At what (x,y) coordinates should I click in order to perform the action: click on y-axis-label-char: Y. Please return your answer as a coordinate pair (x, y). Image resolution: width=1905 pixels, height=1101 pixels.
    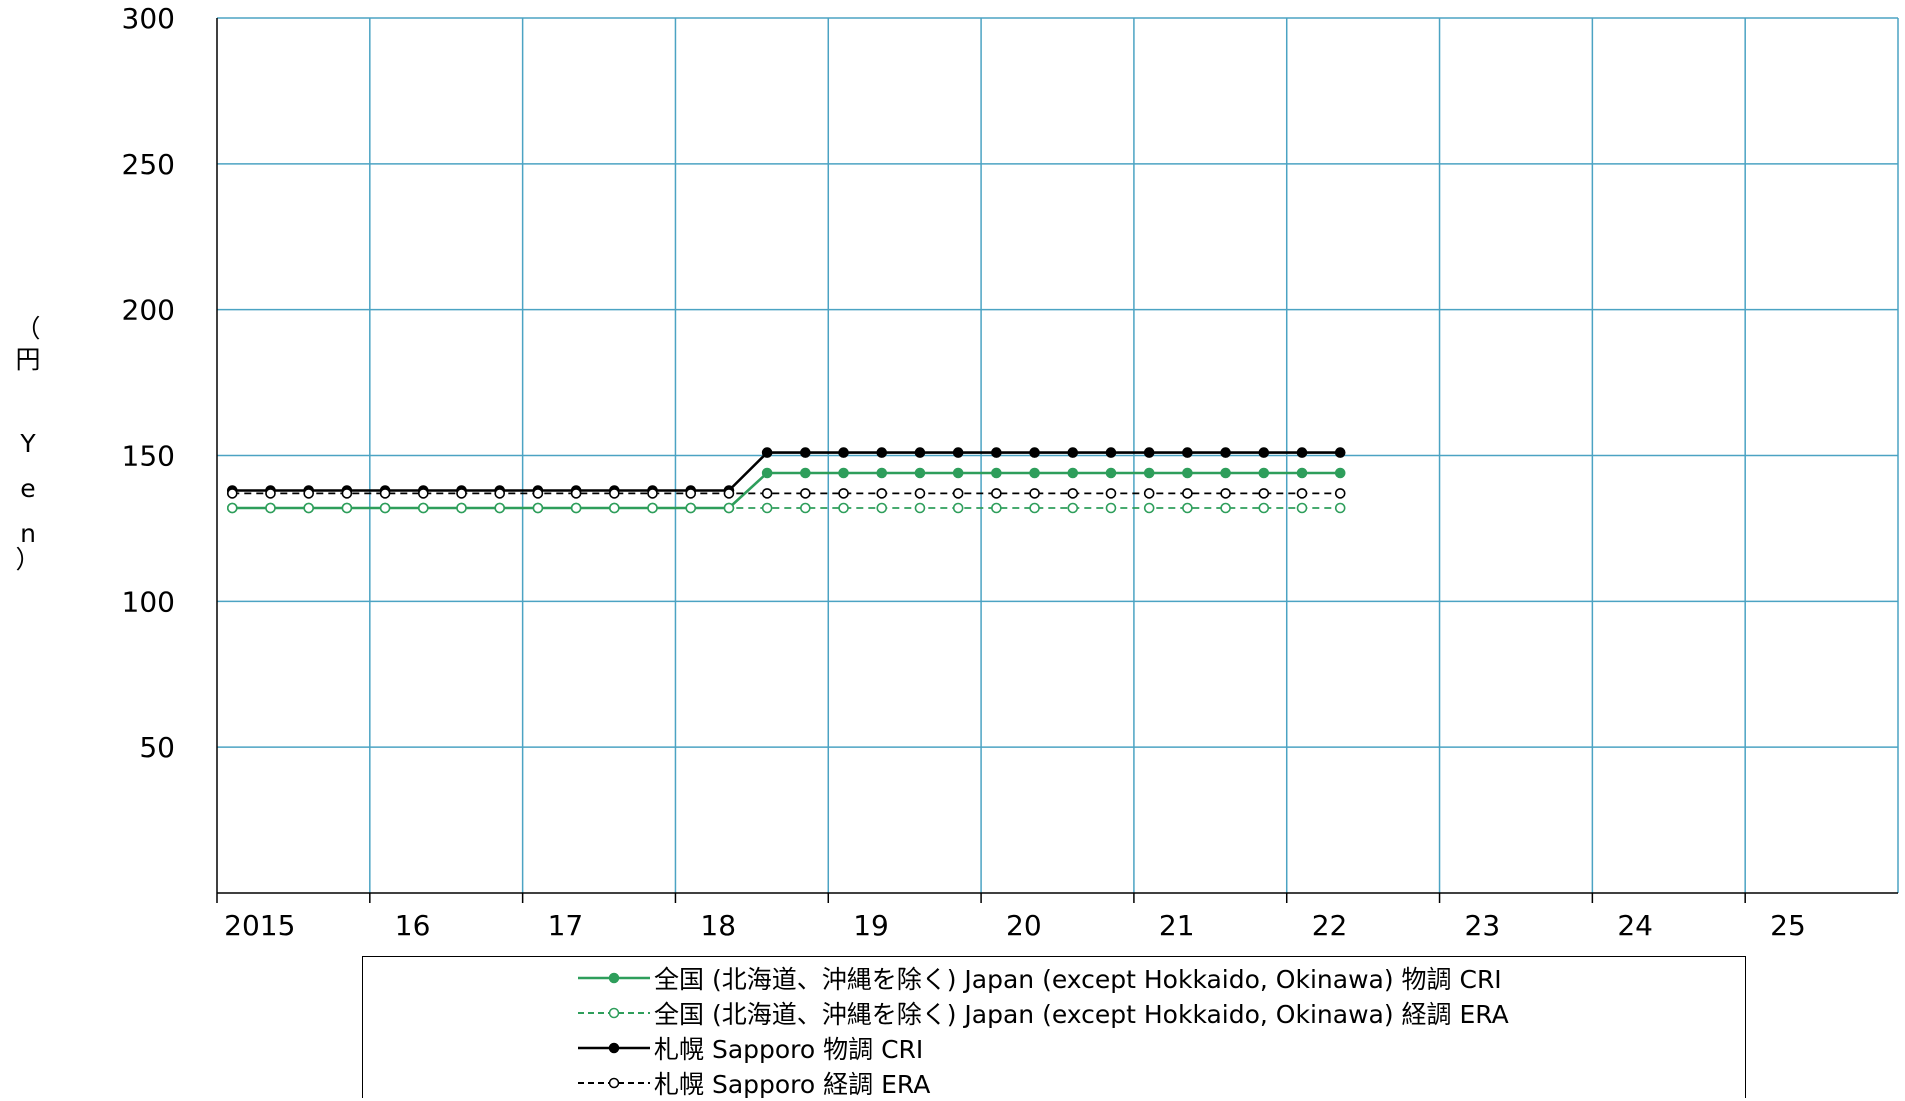
    Looking at the image, I should click on (27, 443).